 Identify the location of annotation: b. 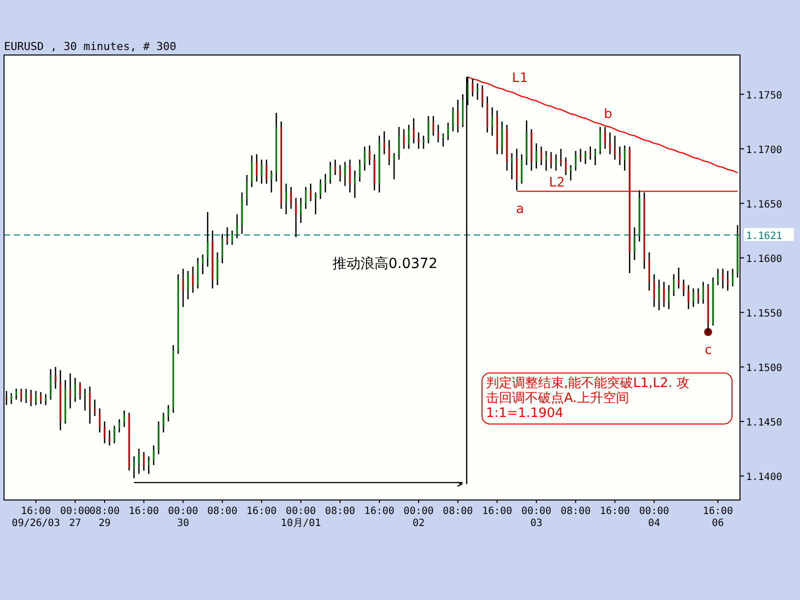
(608, 114).